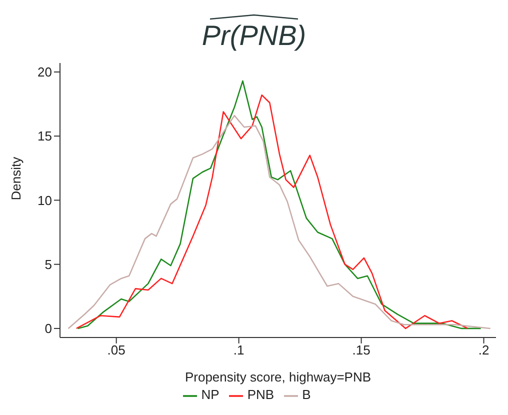 The image size is (508, 415). What do you see at coordinates (16, 178) in the screenshot?
I see `y-axis-title: Density` at bounding box center [16, 178].